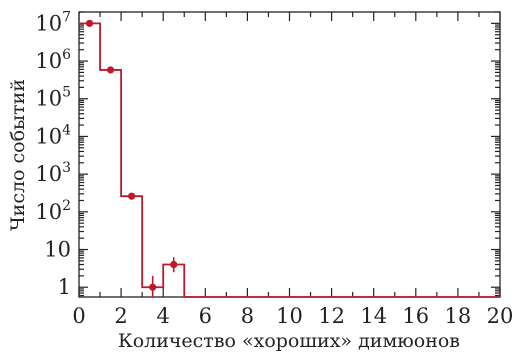 Image resolution: width=515 pixels, height=353 pixels. What do you see at coordinates (78, 316) in the screenshot?
I see `x-tick-label: 0` at bounding box center [78, 316].